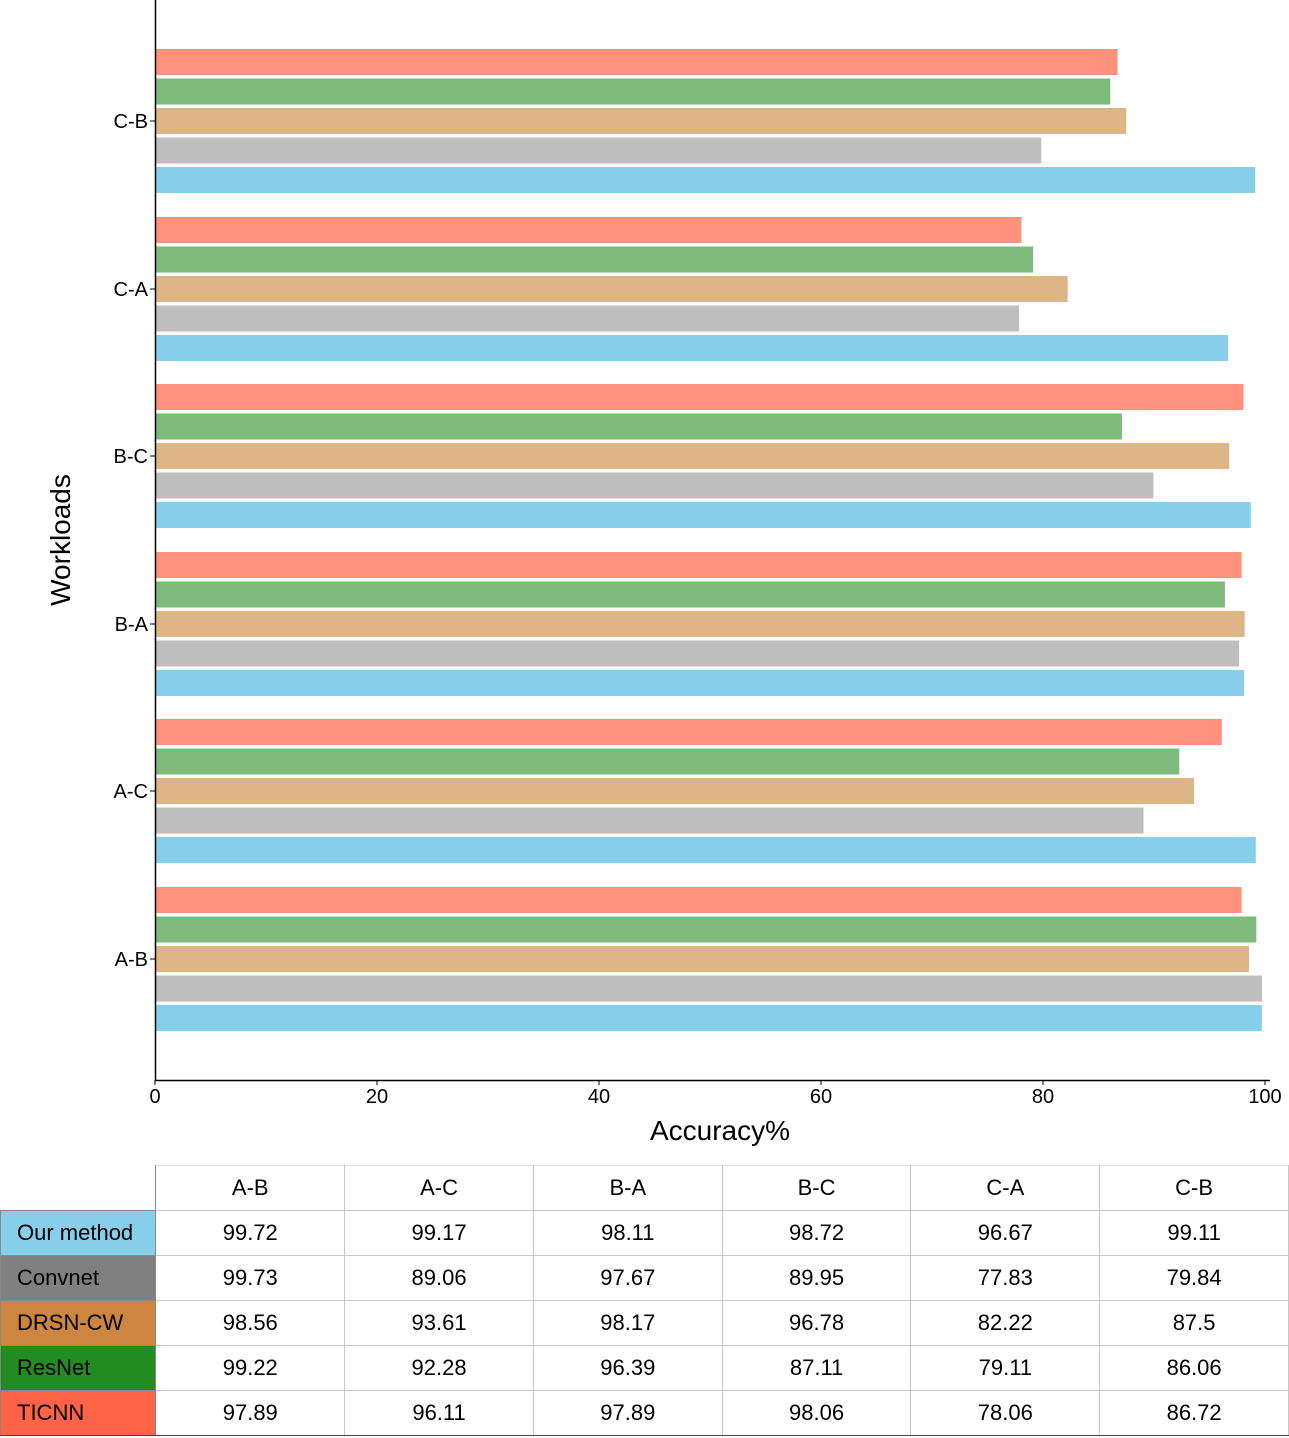 The image size is (1289, 1438). What do you see at coordinates (1194, 1323) in the screenshot?
I see `table-cell: 87.5` at bounding box center [1194, 1323].